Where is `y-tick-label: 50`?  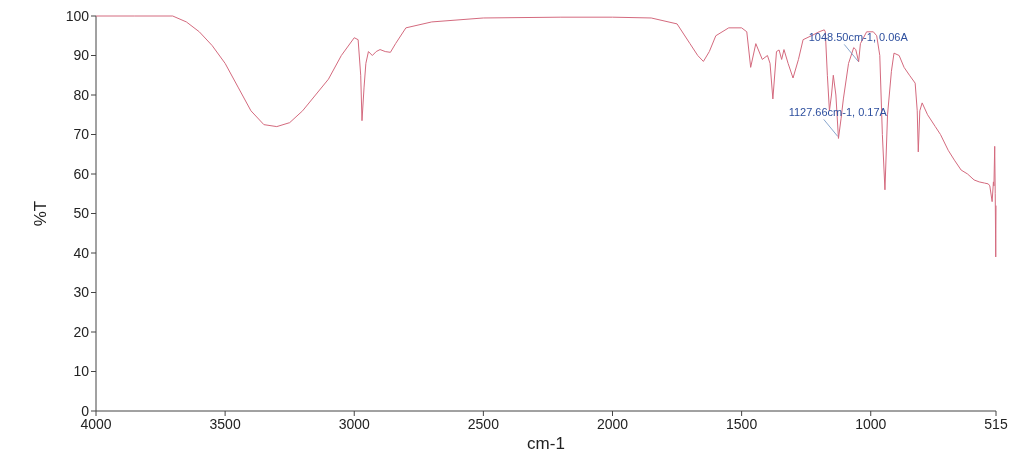
y-tick-label: 50 is located at coordinates (81, 213).